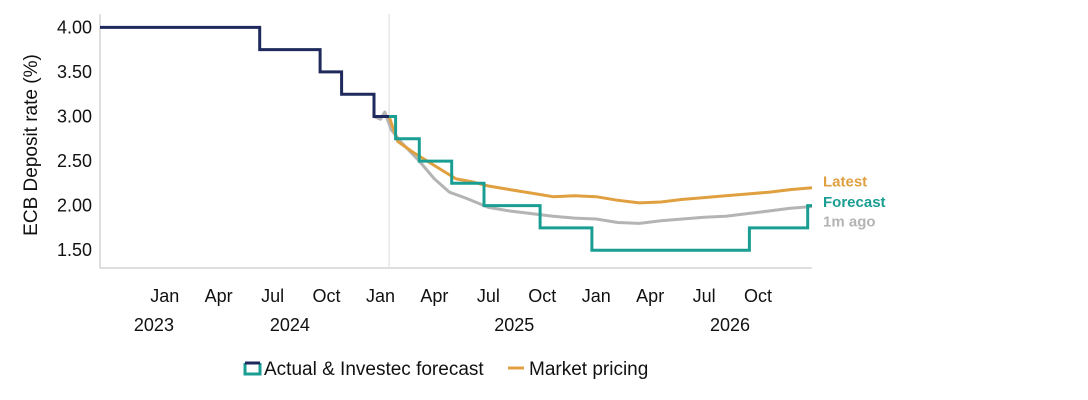 The height and width of the screenshot is (400, 1088). Describe the element at coordinates (588, 369) in the screenshot. I see `legend-label-market-pricing: Market pricing` at that location.